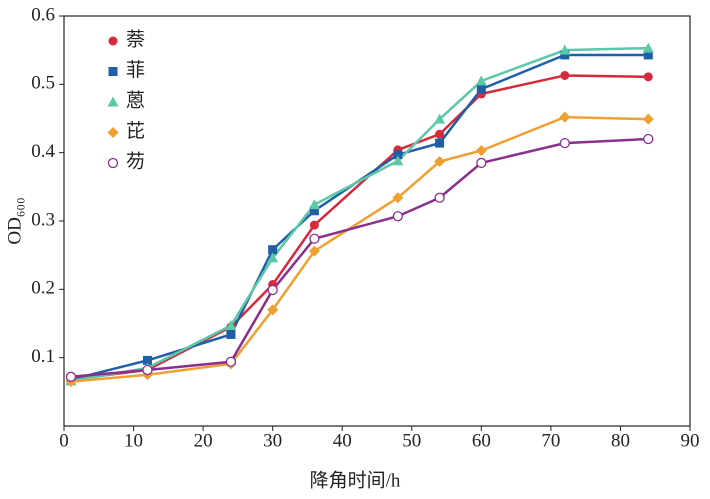 This screenshot has height=499, width=710. I want to click on x-tick-label: 50, so click(411, 440).